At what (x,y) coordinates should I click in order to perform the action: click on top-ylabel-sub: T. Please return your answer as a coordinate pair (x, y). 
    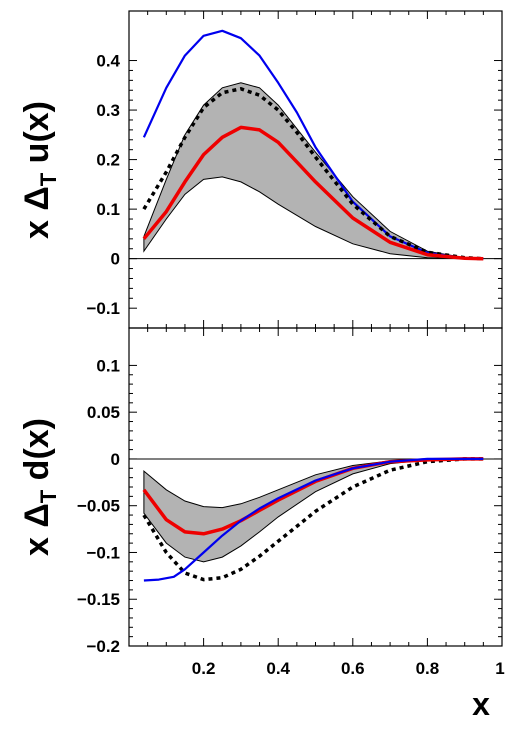
    Looking at the image, I should click on (48, 179).